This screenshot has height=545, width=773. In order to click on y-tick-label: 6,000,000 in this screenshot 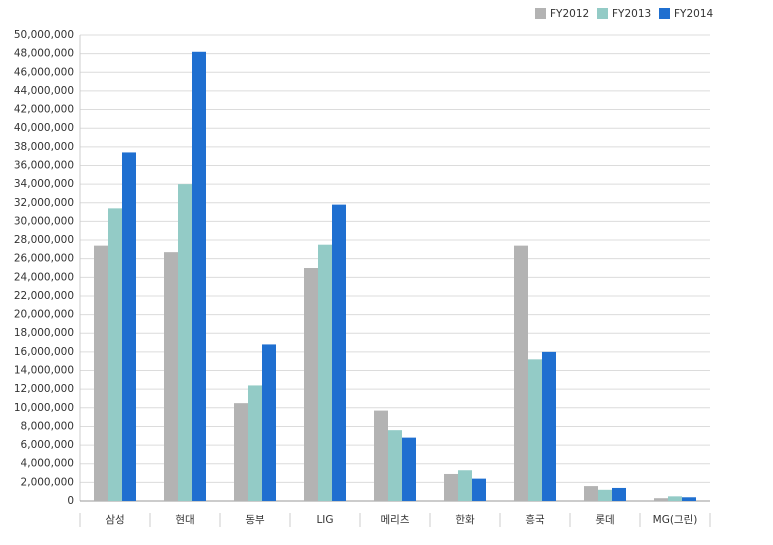, I will do `click(47, 445)`.